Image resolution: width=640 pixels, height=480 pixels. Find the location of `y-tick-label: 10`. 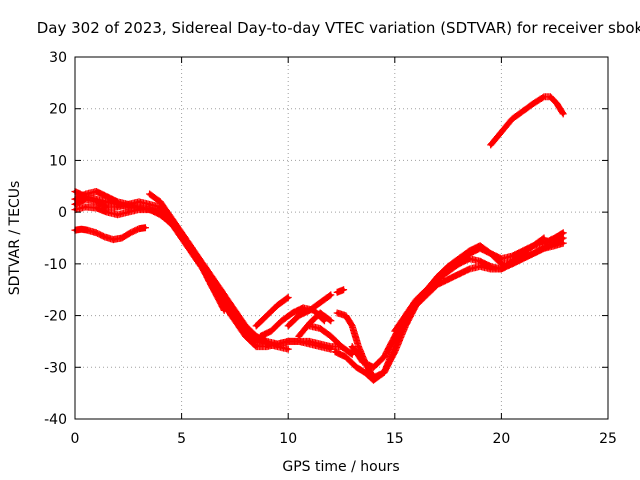

y-tick-label: 10 is located at coordinates (58, 161).